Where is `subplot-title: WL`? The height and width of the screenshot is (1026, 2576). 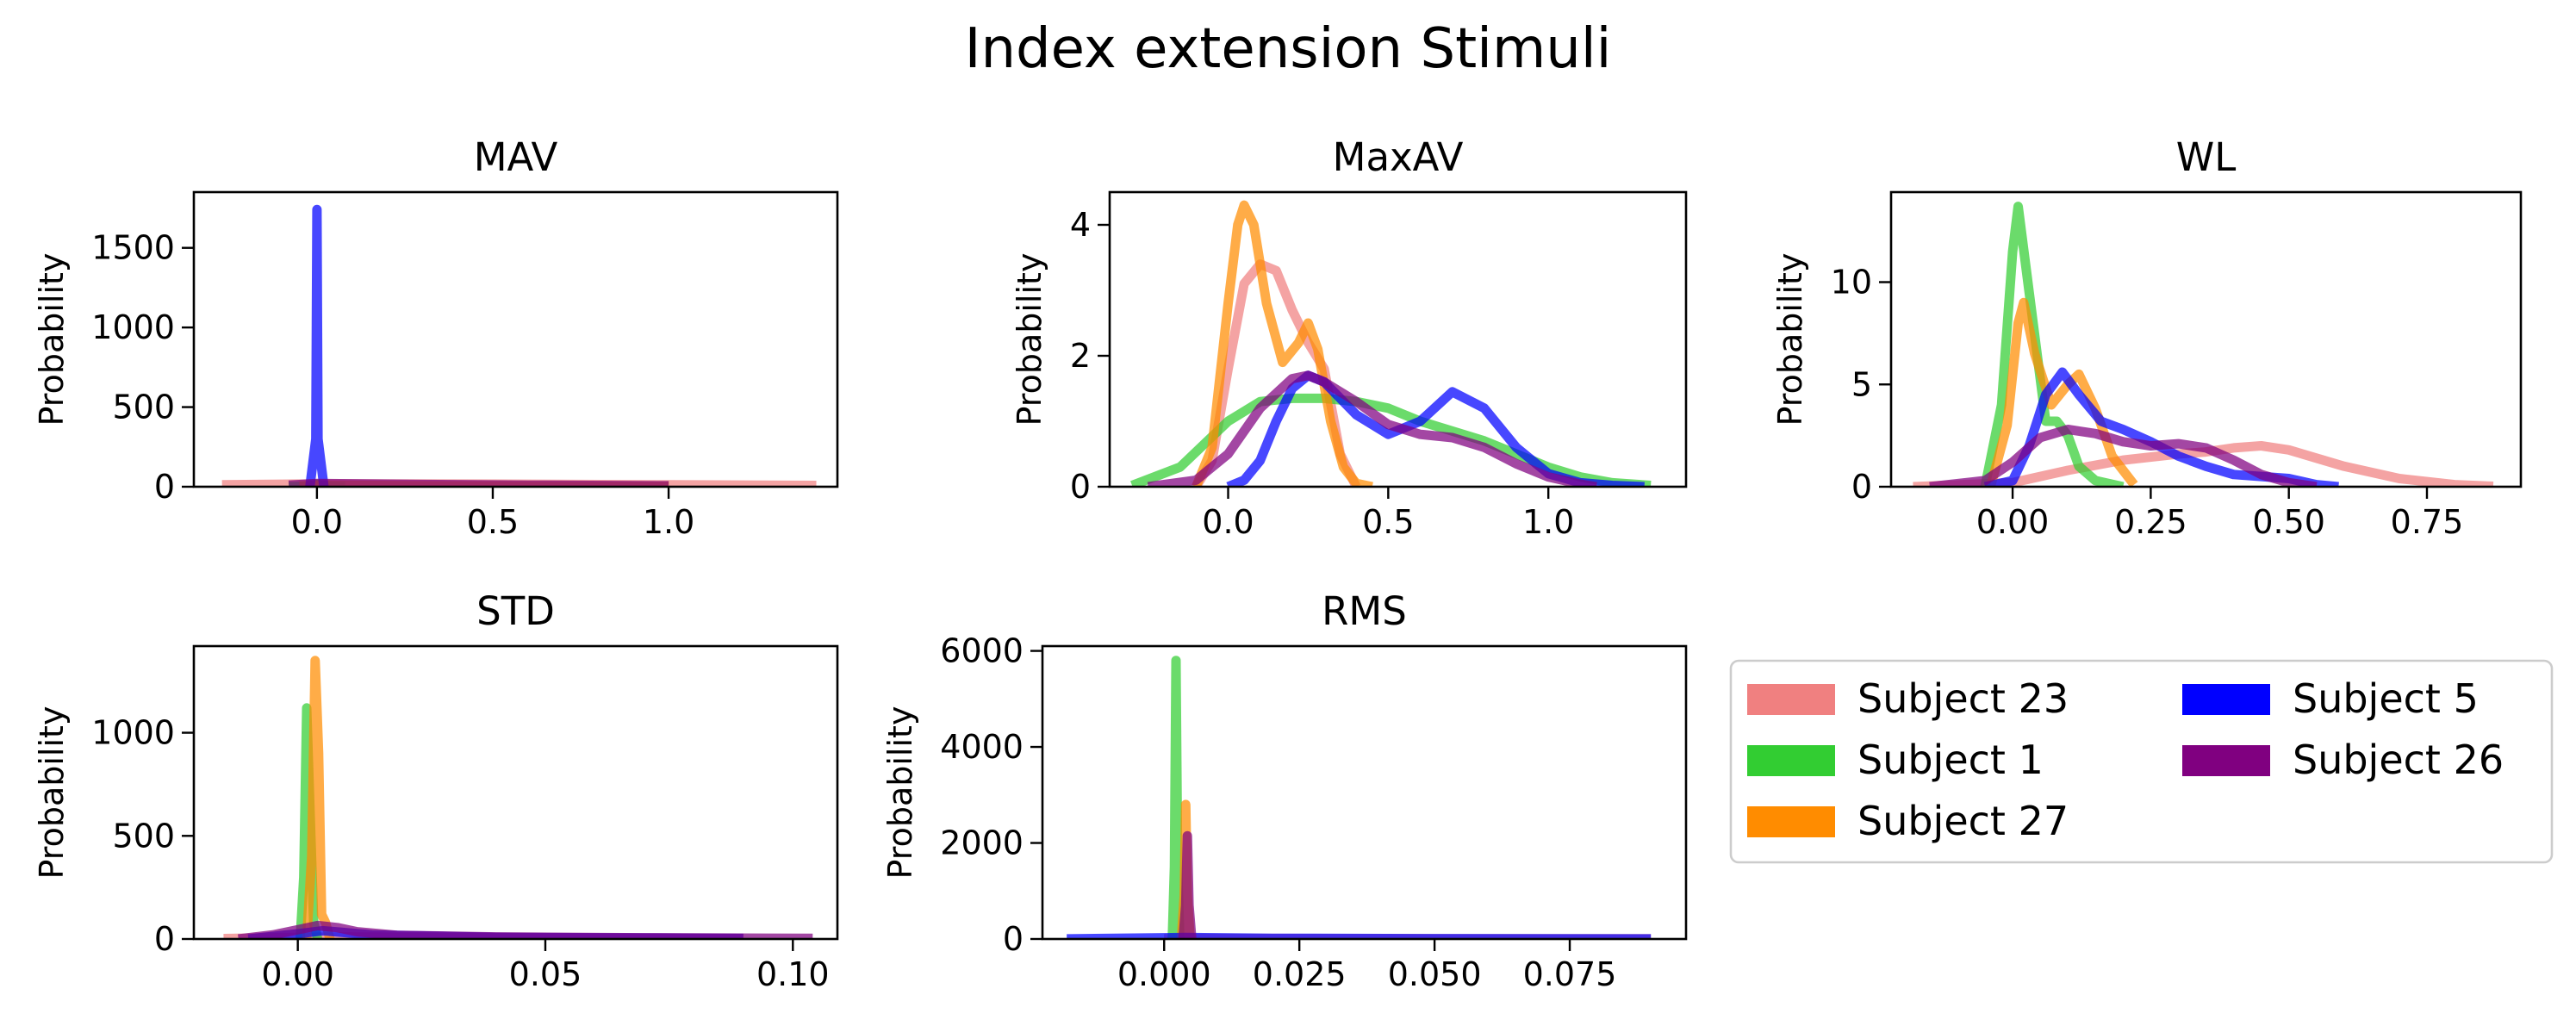
subplot-title: WL is located at coordinates (2207, 157).